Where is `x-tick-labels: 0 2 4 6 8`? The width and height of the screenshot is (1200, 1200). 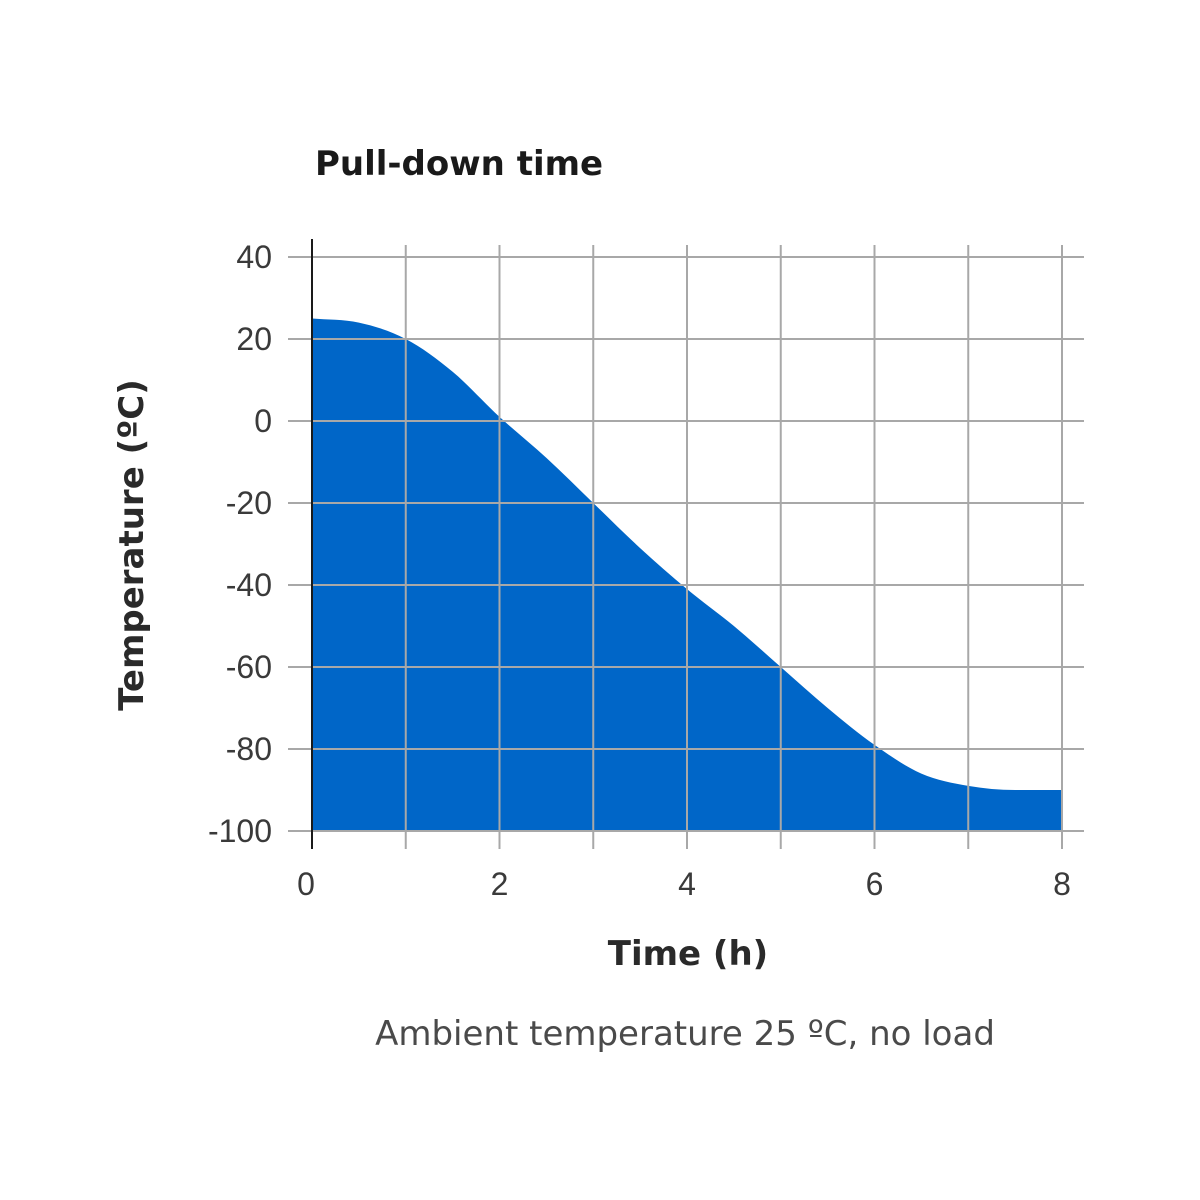
x-tick-labels: 0 2 4 6 8 is located at coordinates (684, 884).